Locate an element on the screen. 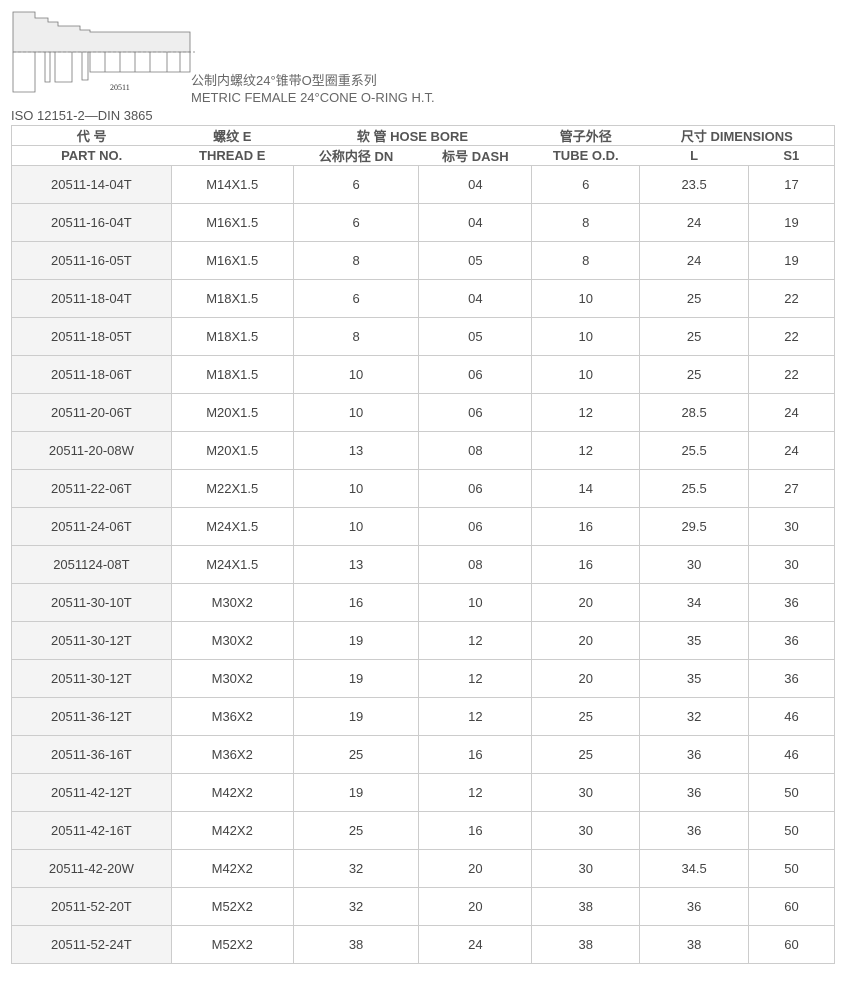 The image size is (856, 983). header-thread-e: THREAD E is located at coordinates (232, 155).